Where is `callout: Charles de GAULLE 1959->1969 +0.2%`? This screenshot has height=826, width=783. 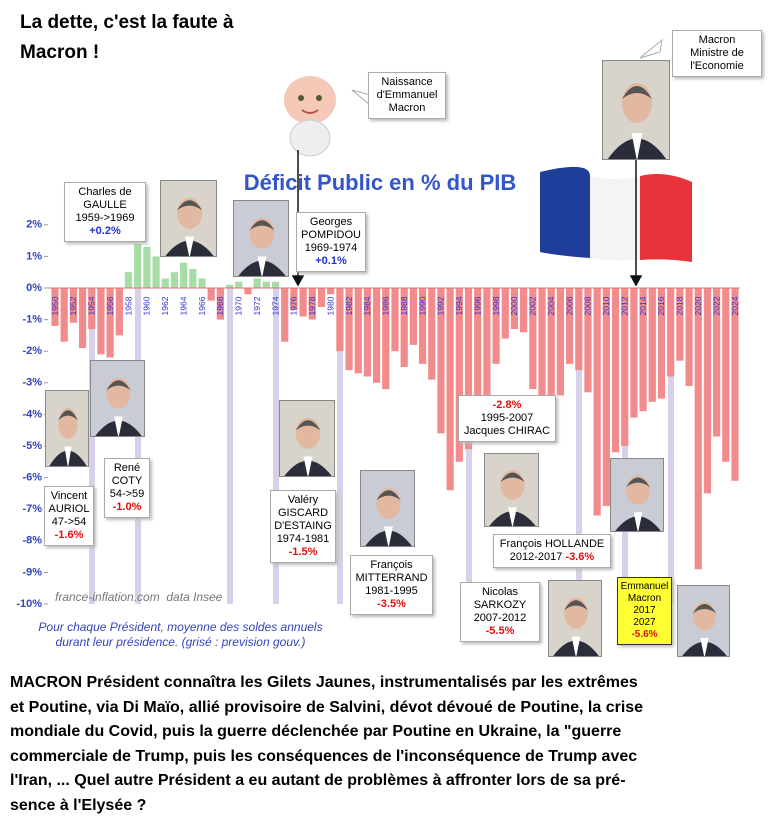
callout: Charles de GAULLE 1959->1969 +0.2% is located at coordinates (105, 212).